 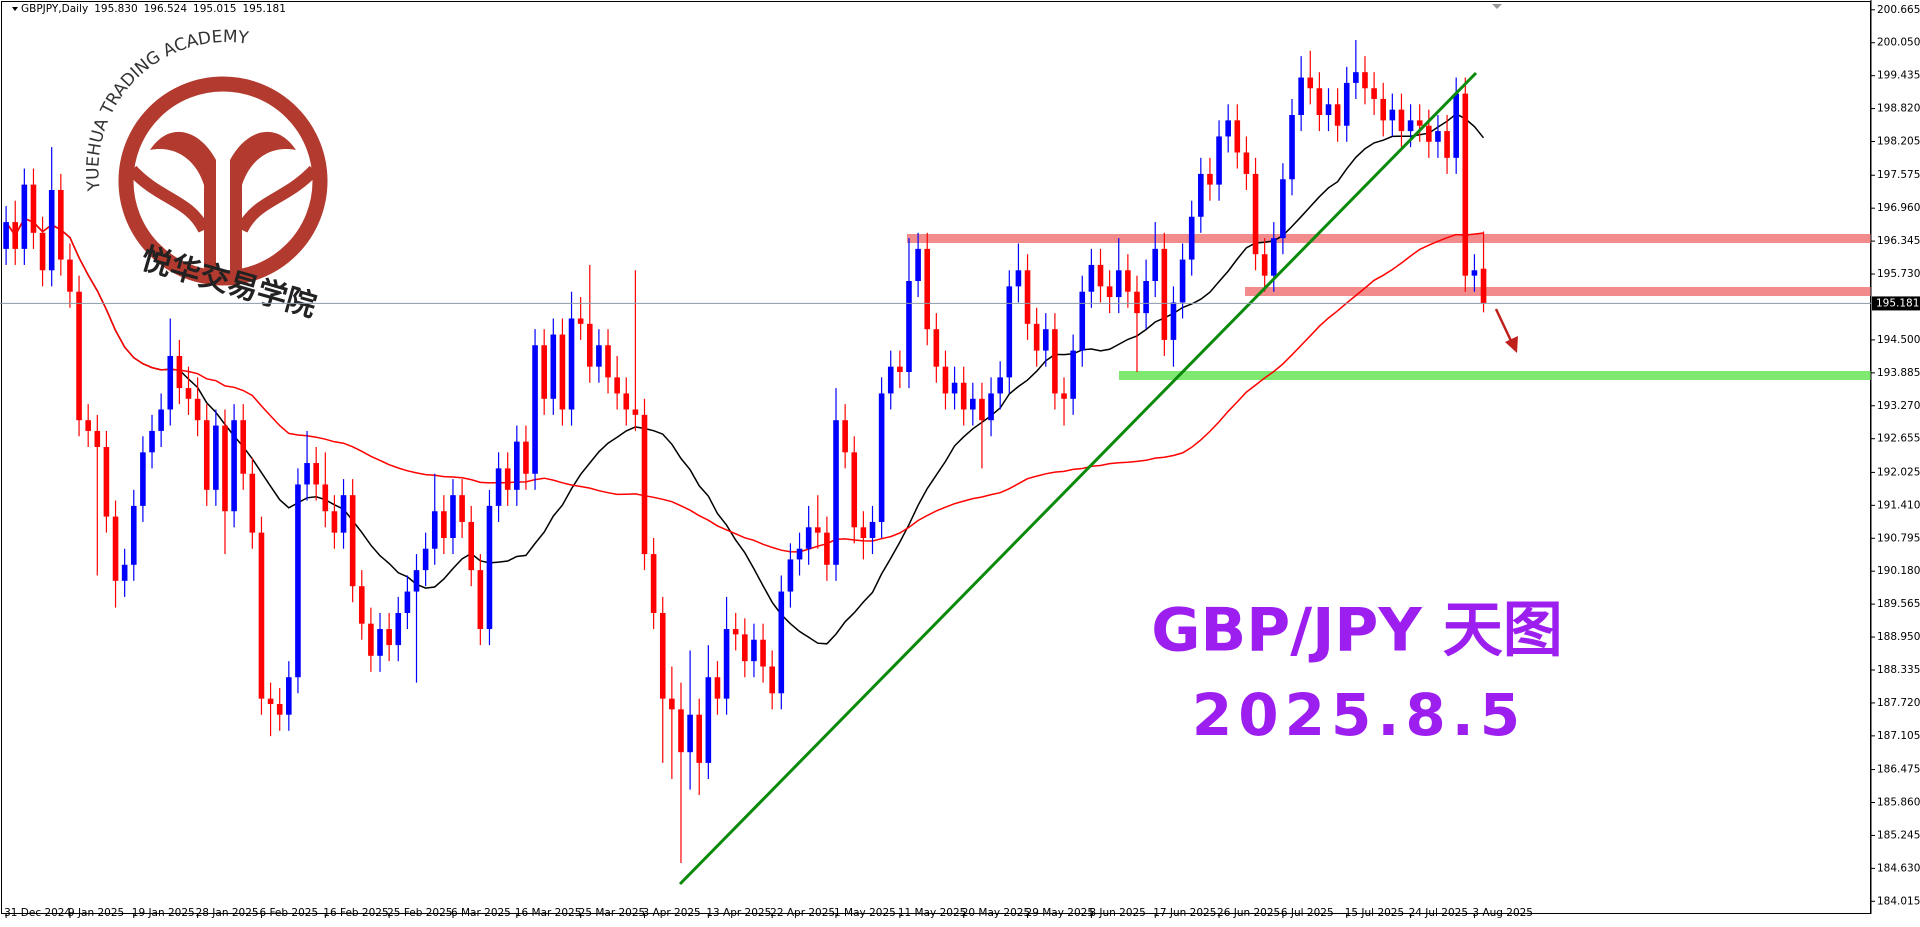 I want to click on y-tick-label: 194.500, so click(x=1898, y=340).